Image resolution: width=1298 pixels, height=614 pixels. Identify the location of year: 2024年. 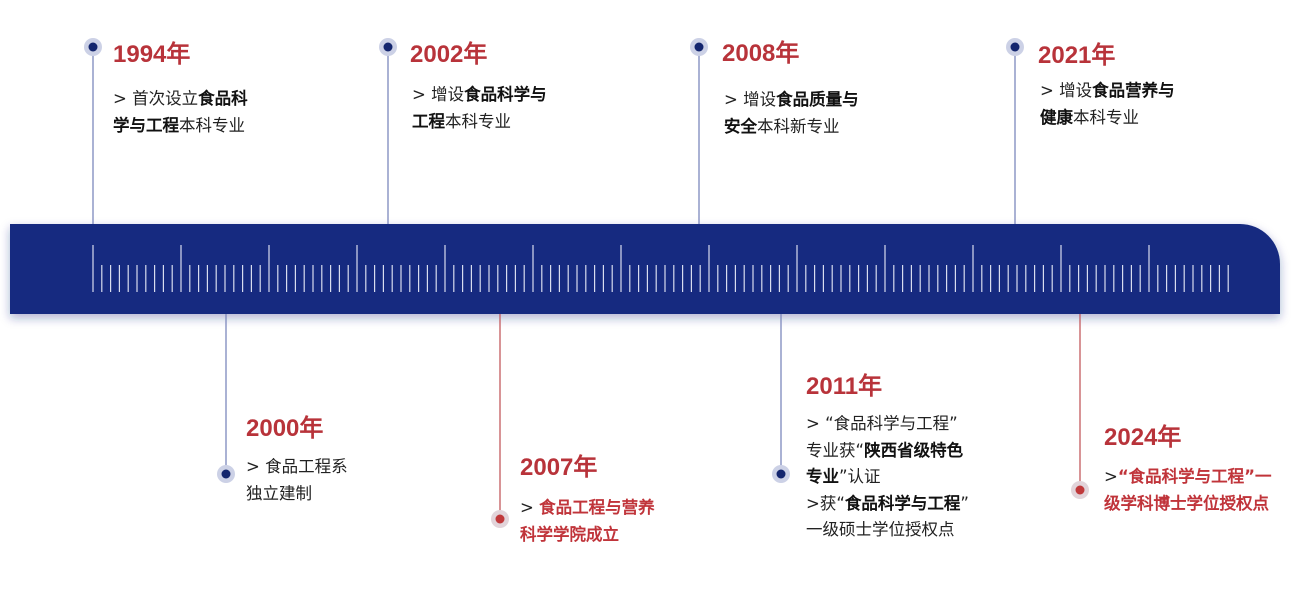
(1143, 437).